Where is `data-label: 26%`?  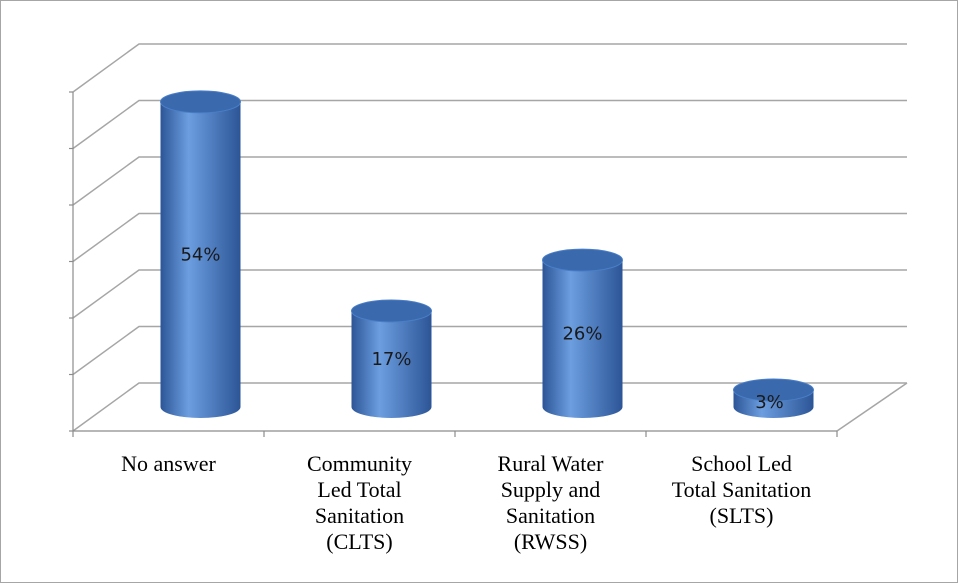 data-label: 26% is located at coordinates (582, 334).